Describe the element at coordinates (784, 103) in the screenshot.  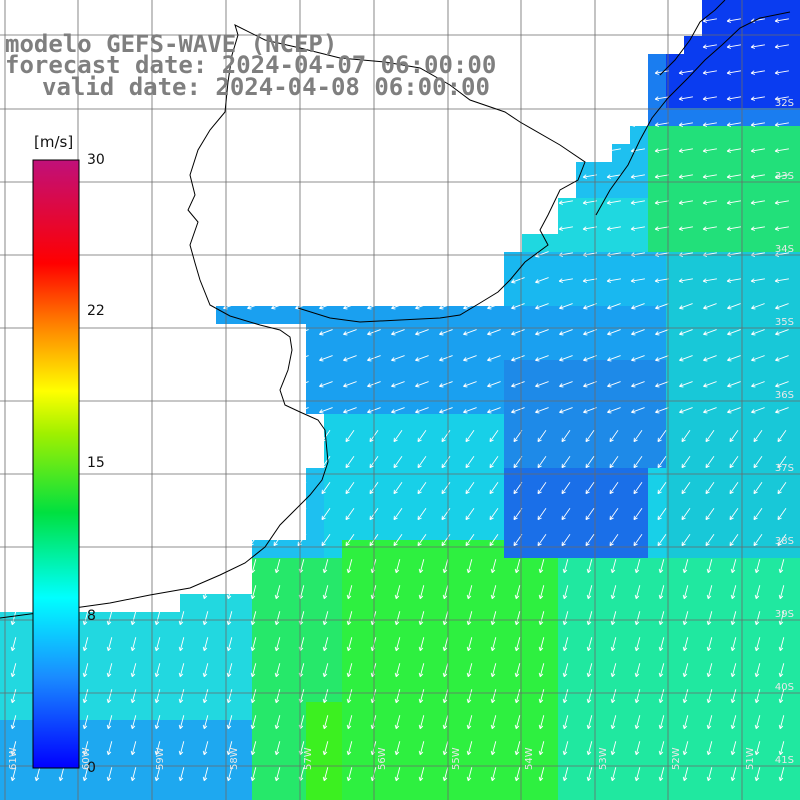
I see `latitude-label: 32S` at that location.